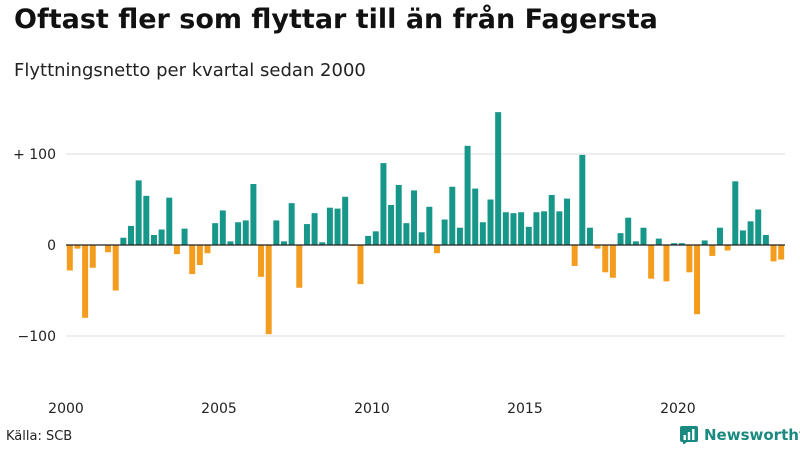 The image size is (800, 450). What do you see at coordinates (752, 435) in the screenshot?
I see `brand-name: Newsworthy` at bounding box center [752, 435].